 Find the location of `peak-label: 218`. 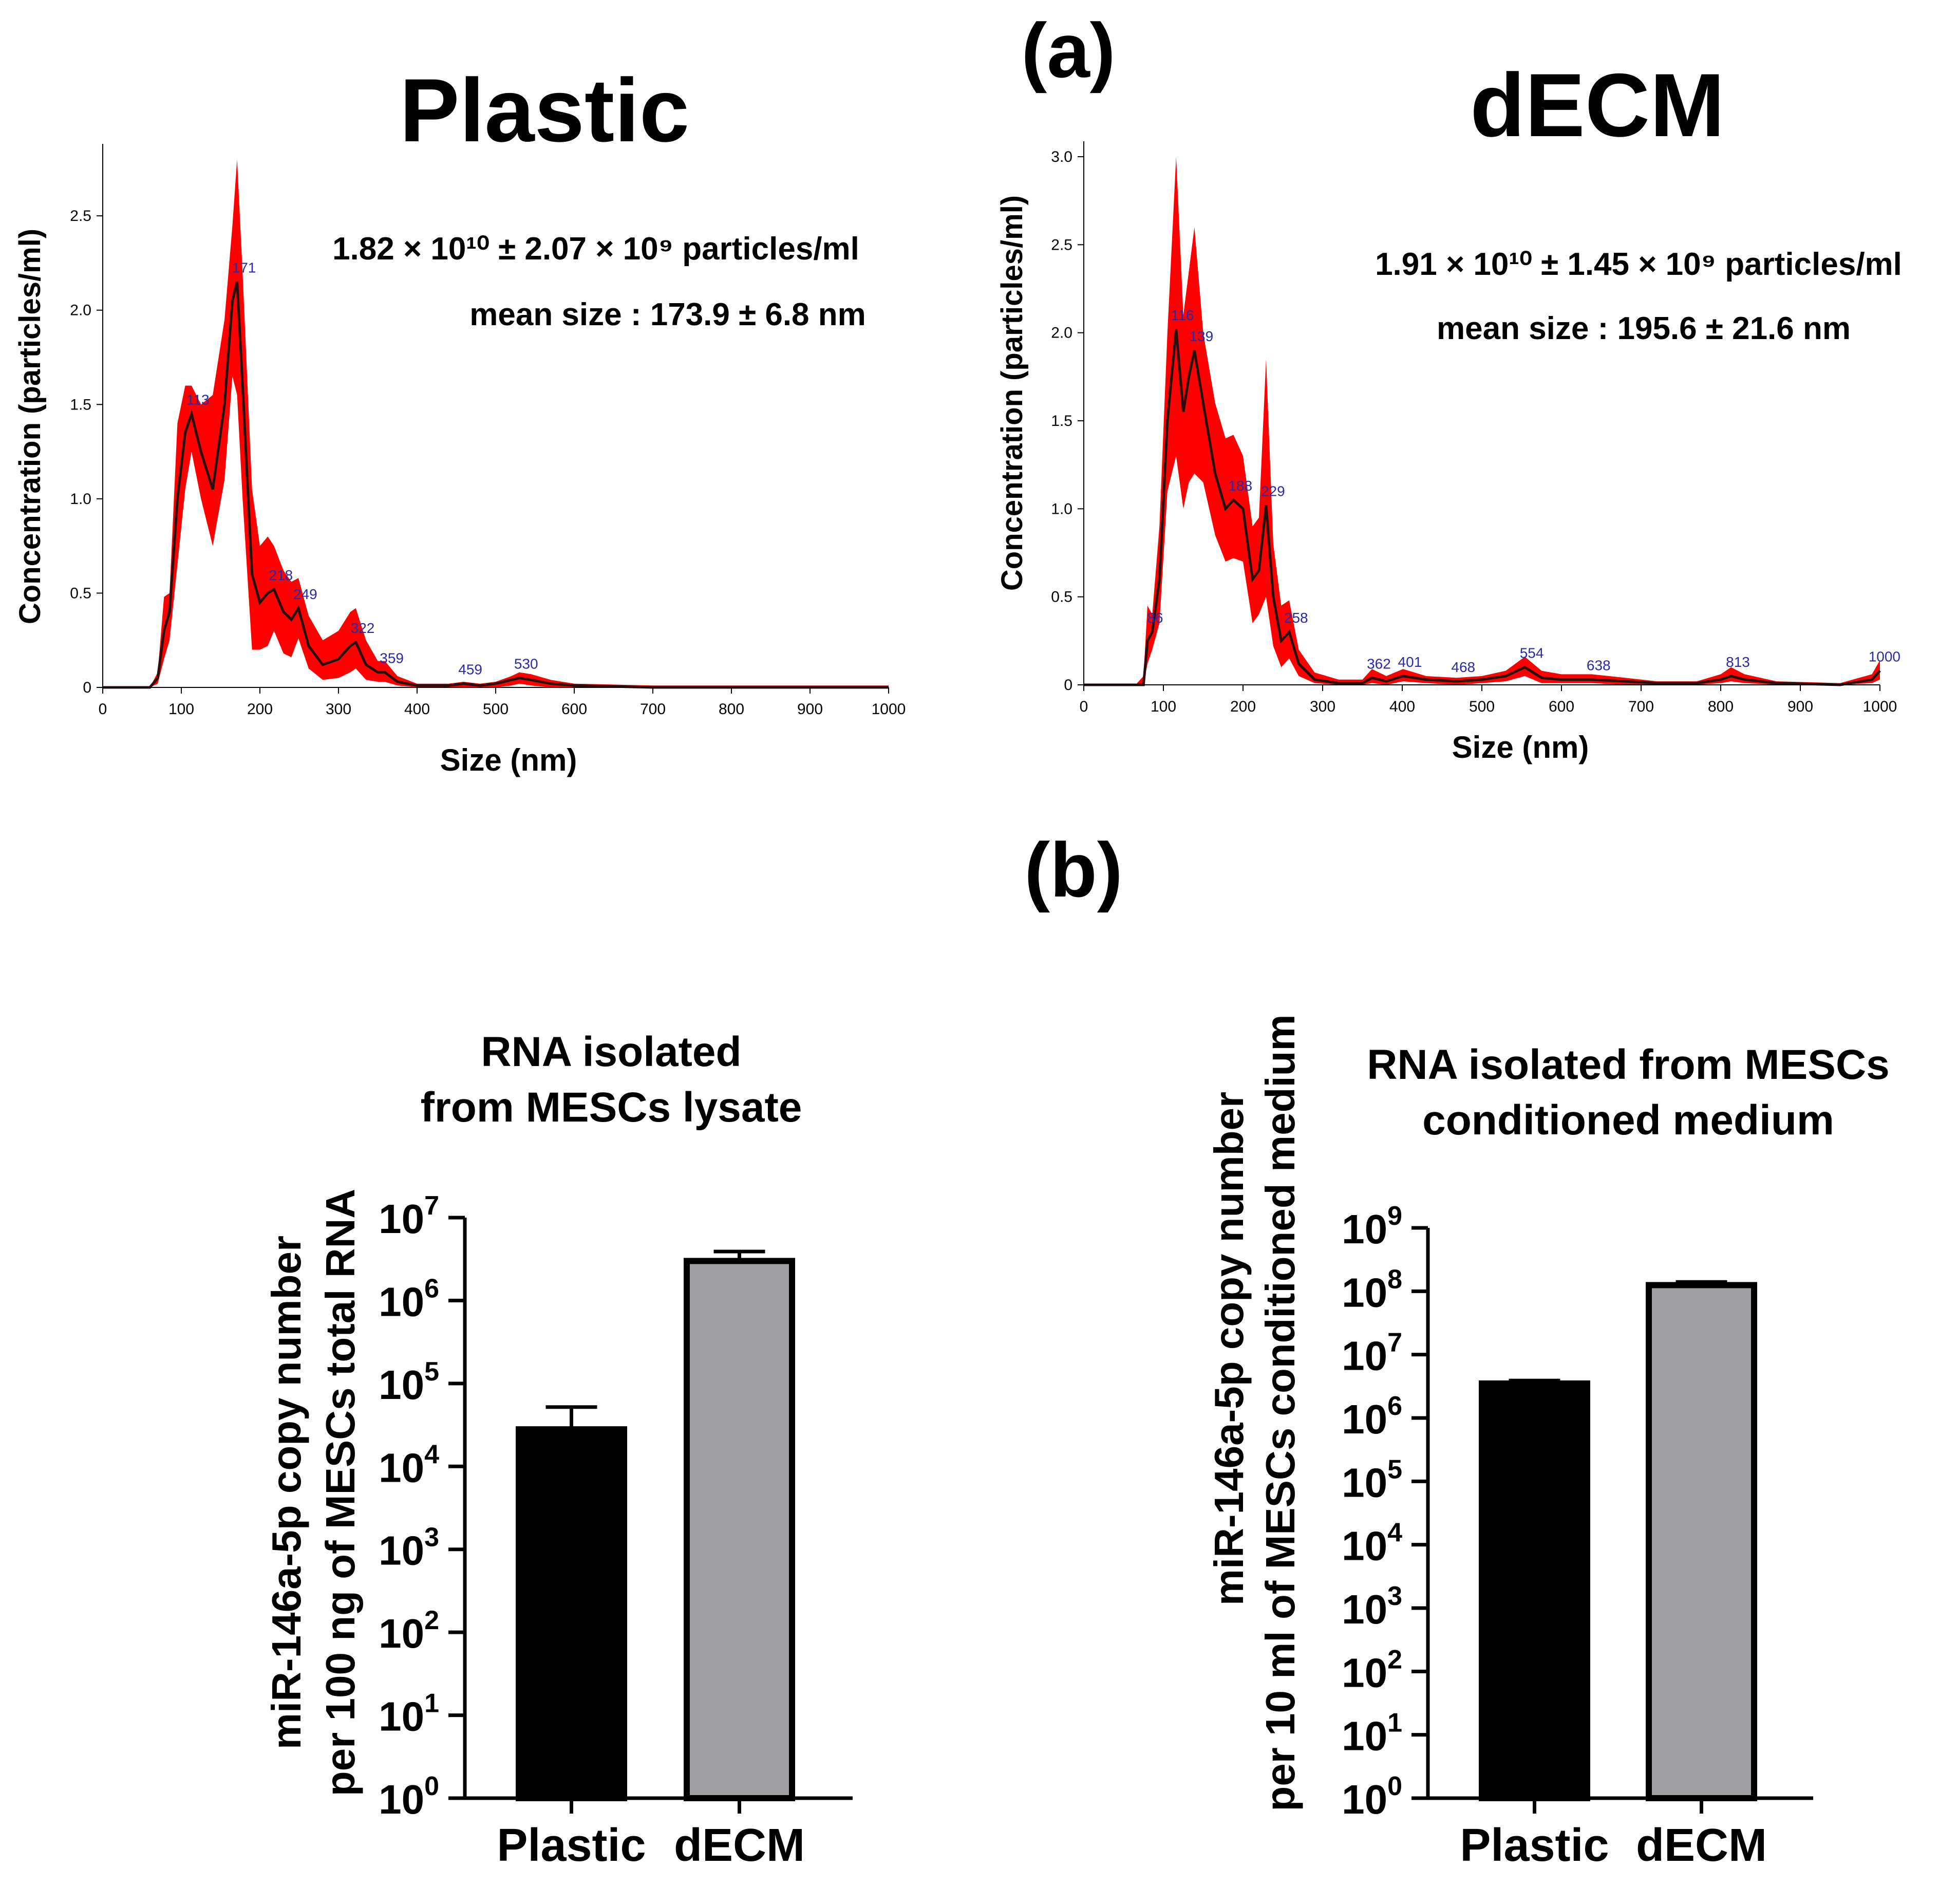

peak-label: 218 is located at coordinates (281, 575).